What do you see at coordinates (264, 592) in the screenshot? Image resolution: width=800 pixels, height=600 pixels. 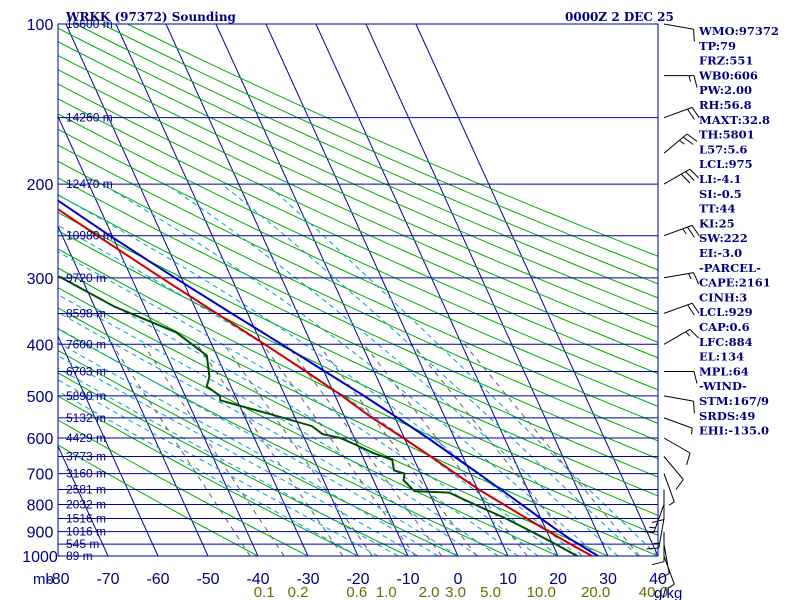 I see `mixing-ratio-tick-label: 0.1` at bounding box center [264, 592].